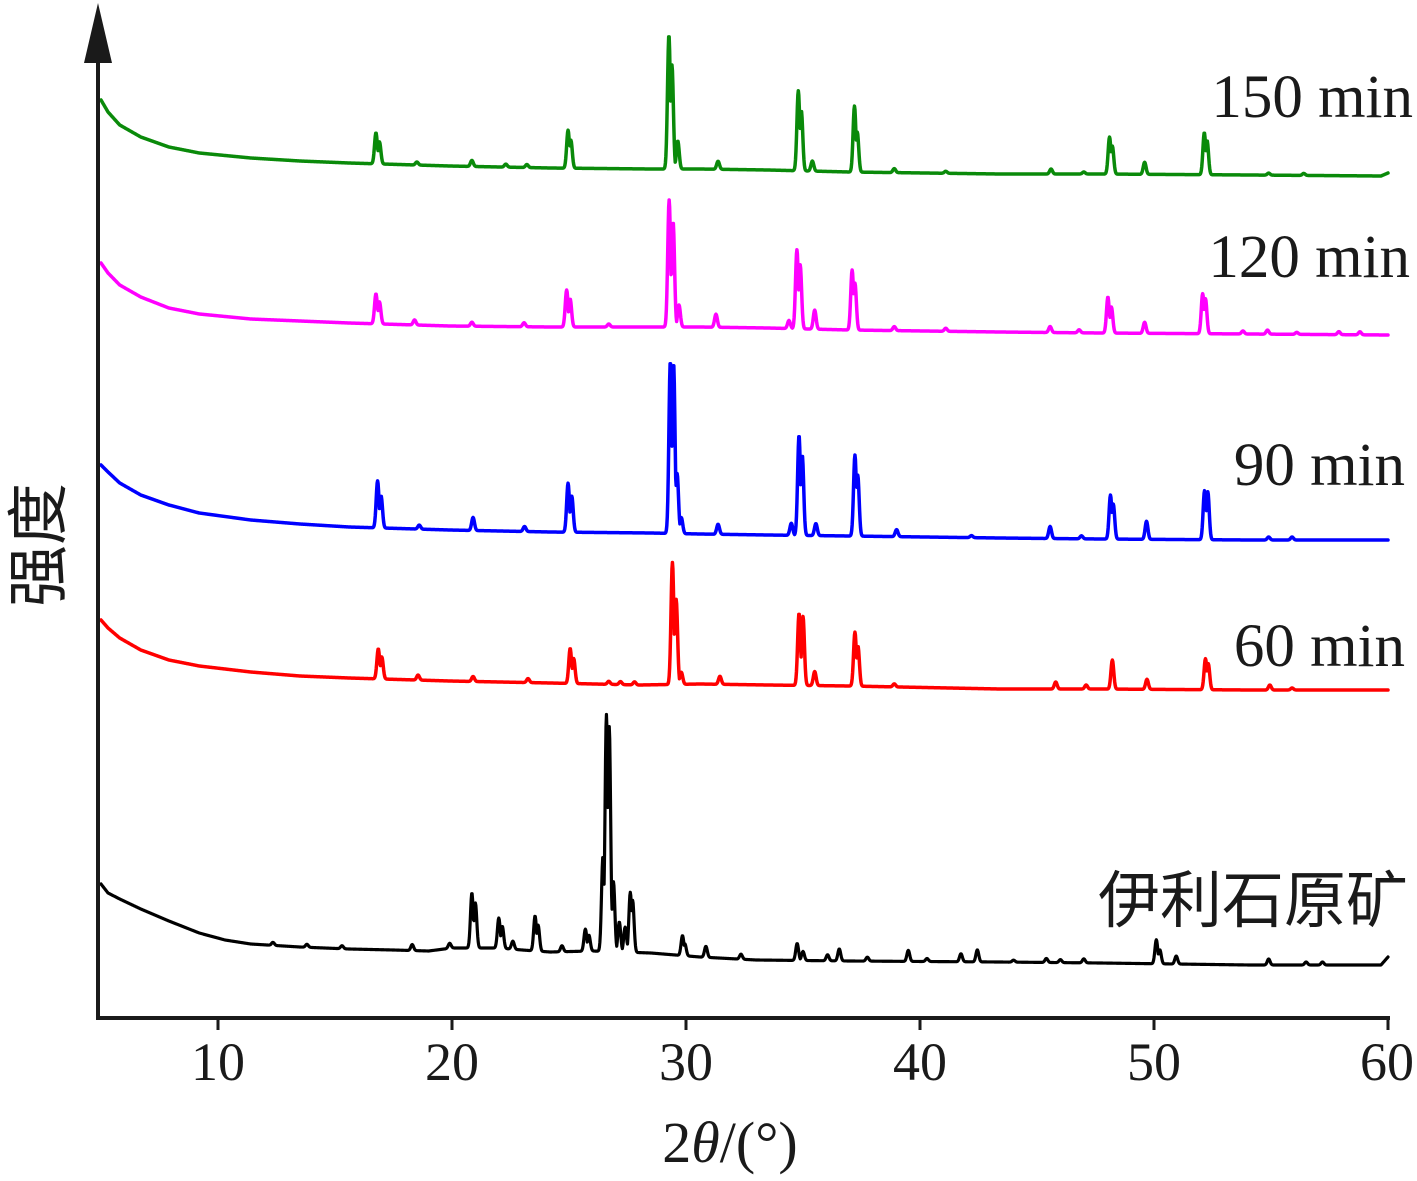 The height and width of the screenshot is (1181, 1417). What do you see at coordinates (1319, 465) in the screenshot?
I see `series-label-90-min: 90 min` at bounding box center [1319, 465].